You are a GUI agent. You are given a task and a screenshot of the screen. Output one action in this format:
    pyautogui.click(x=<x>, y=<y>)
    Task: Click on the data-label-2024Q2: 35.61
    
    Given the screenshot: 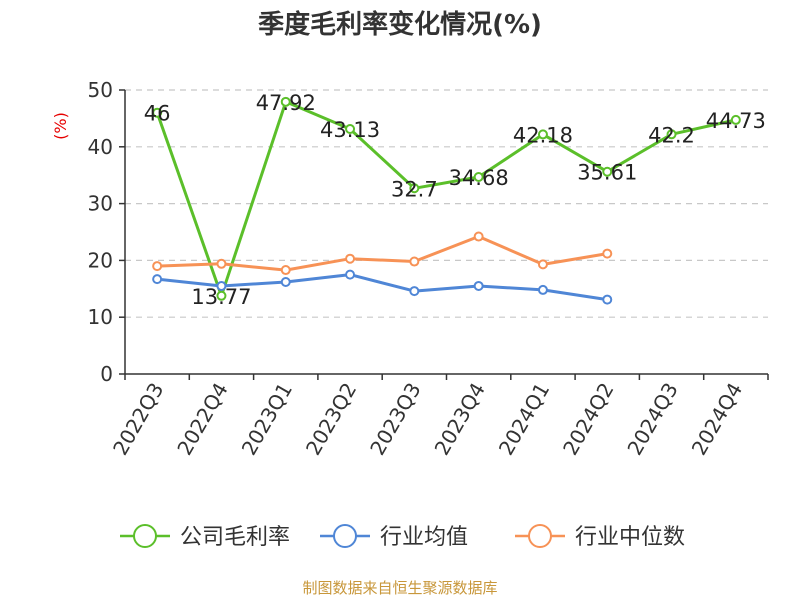 What is the action you would take?
    pyautogui.click(x=607, y=173)
    